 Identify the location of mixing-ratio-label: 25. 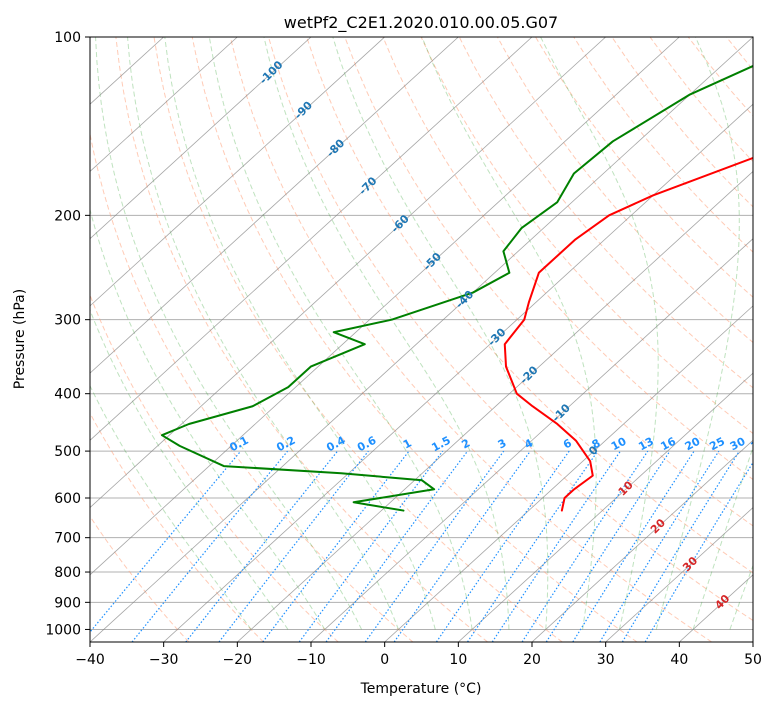
(717, 444).